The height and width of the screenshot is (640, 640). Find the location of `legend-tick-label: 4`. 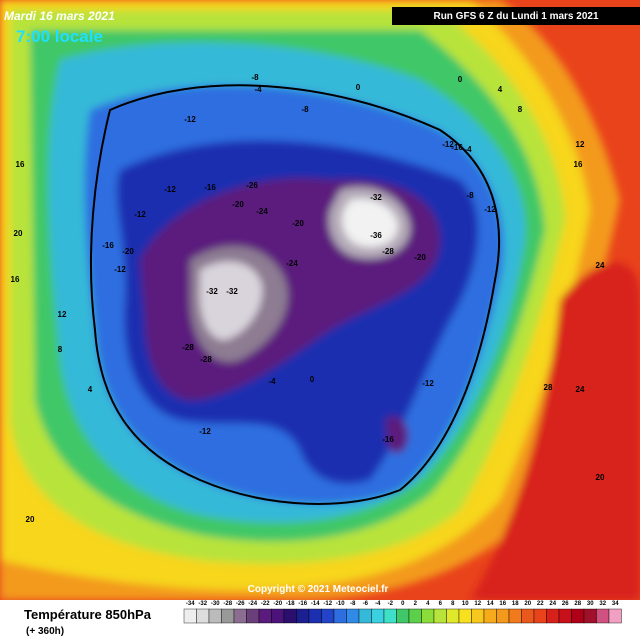

legend-tick-label: 4 is located at coordinates (428, 604).